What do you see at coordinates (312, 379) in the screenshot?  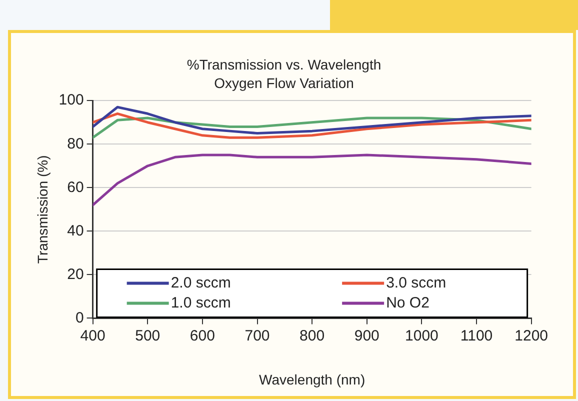 I see `x-axis-title: Wavelength (nm)` at bounding box center [312, 379].